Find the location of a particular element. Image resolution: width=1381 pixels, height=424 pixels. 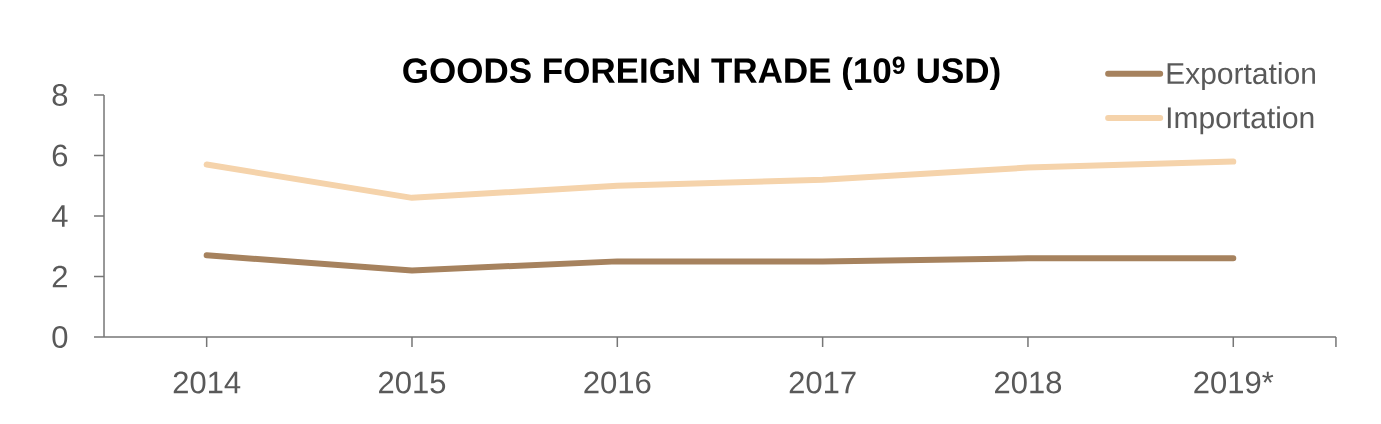

y-tick-label: 8 is located at coordinates (60, 95).